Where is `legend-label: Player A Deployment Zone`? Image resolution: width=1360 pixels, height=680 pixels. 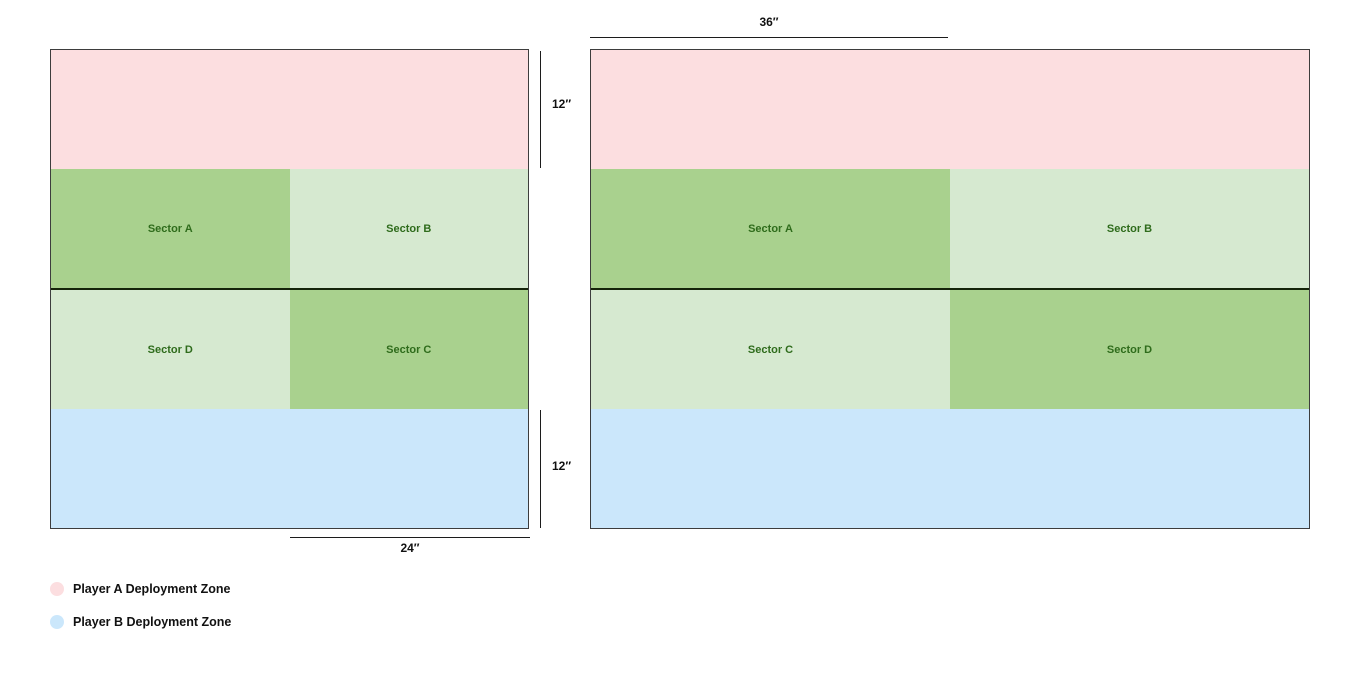 legend-label: Player A Deployment Zone is located at coordinates (152, 589).